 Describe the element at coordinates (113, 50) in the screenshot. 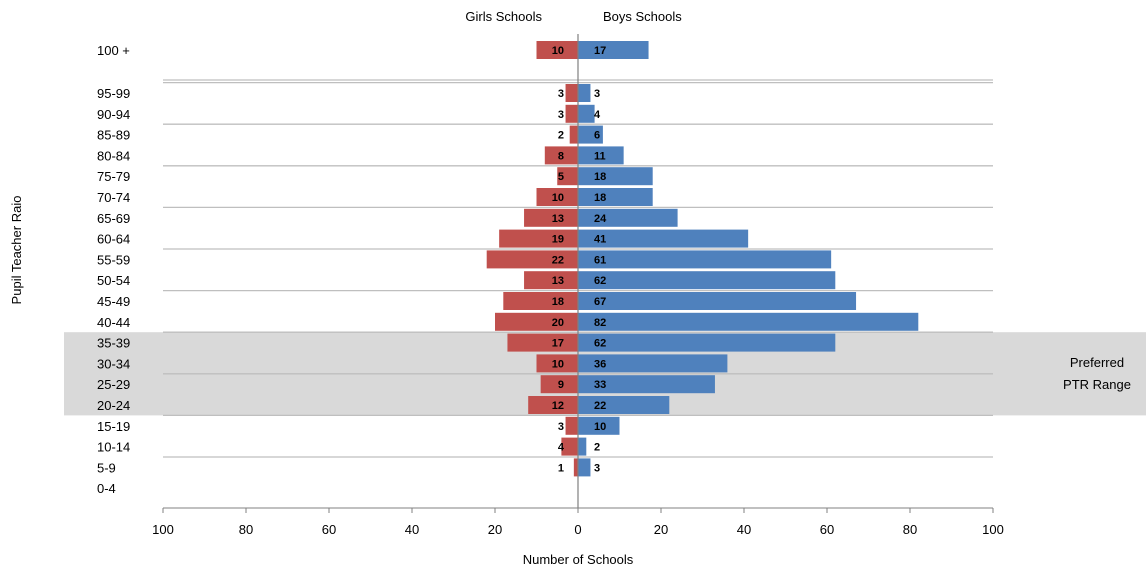

I see `category-label: 100 +` at that location.